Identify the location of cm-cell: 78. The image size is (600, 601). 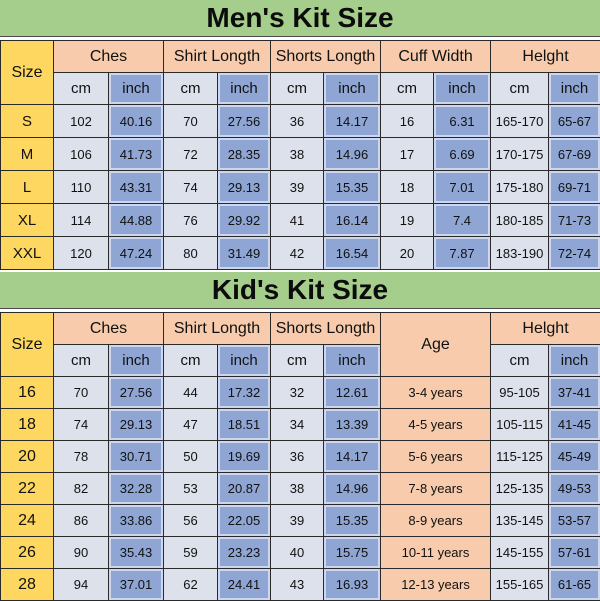
(81, 457).